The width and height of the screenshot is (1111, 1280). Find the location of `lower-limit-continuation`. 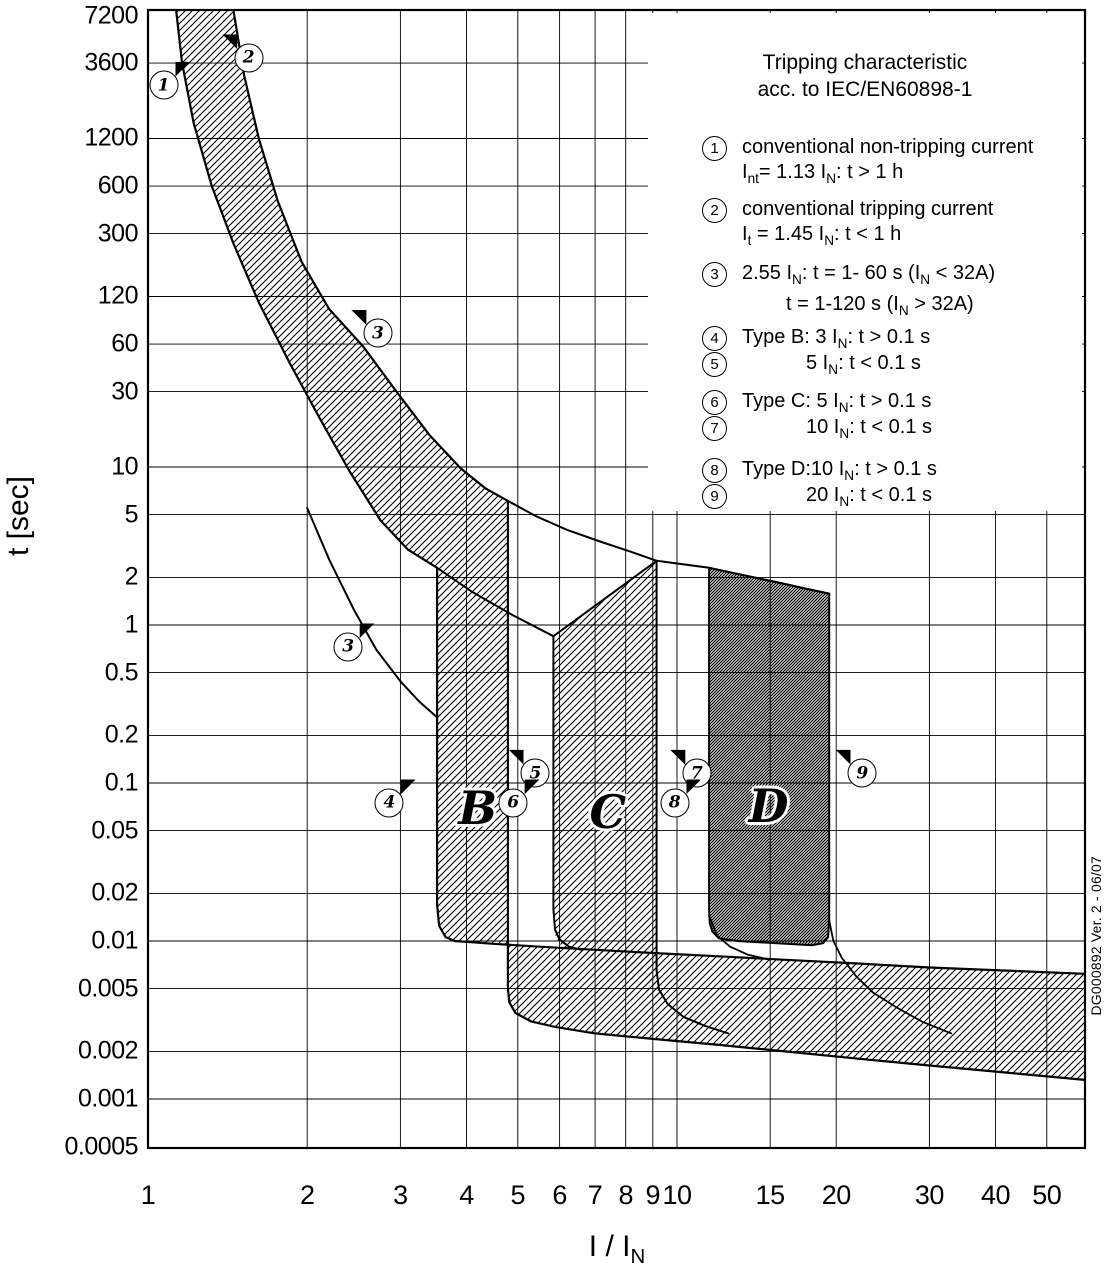

lower-limit-continuation is located at coordinates (495, 602).